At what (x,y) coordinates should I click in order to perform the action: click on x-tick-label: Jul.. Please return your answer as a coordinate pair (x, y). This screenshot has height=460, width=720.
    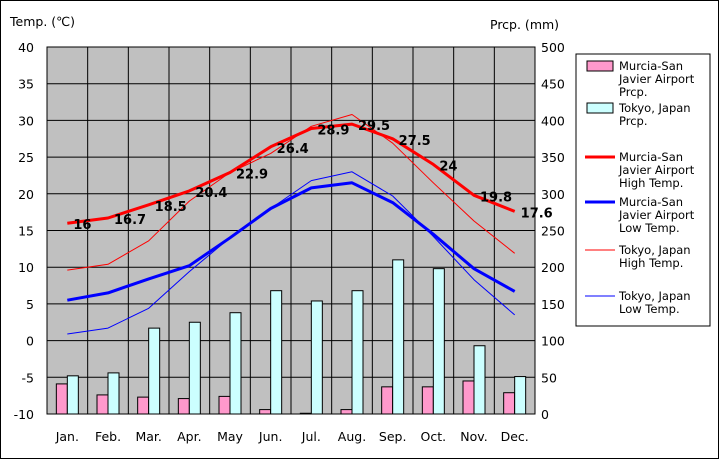
    Looking at the image, I should click on (311, 436).